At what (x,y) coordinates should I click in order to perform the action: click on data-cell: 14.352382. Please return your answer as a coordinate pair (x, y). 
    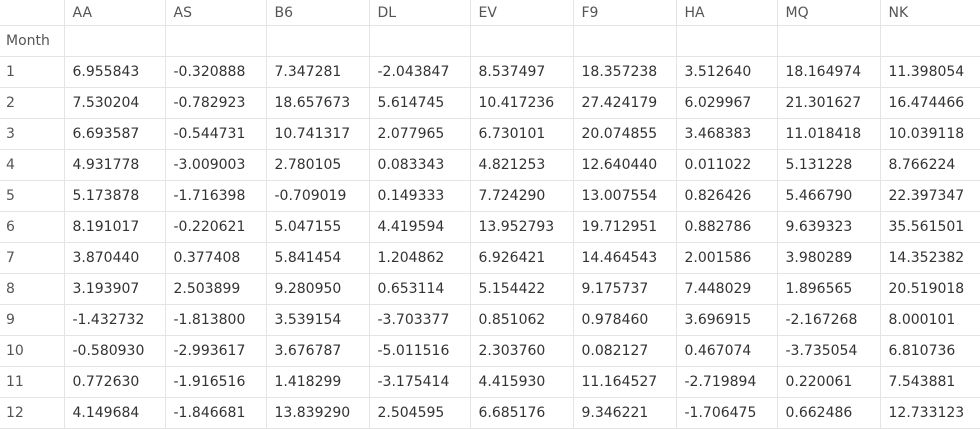
    Looking at the image, I should click on (929, 258).